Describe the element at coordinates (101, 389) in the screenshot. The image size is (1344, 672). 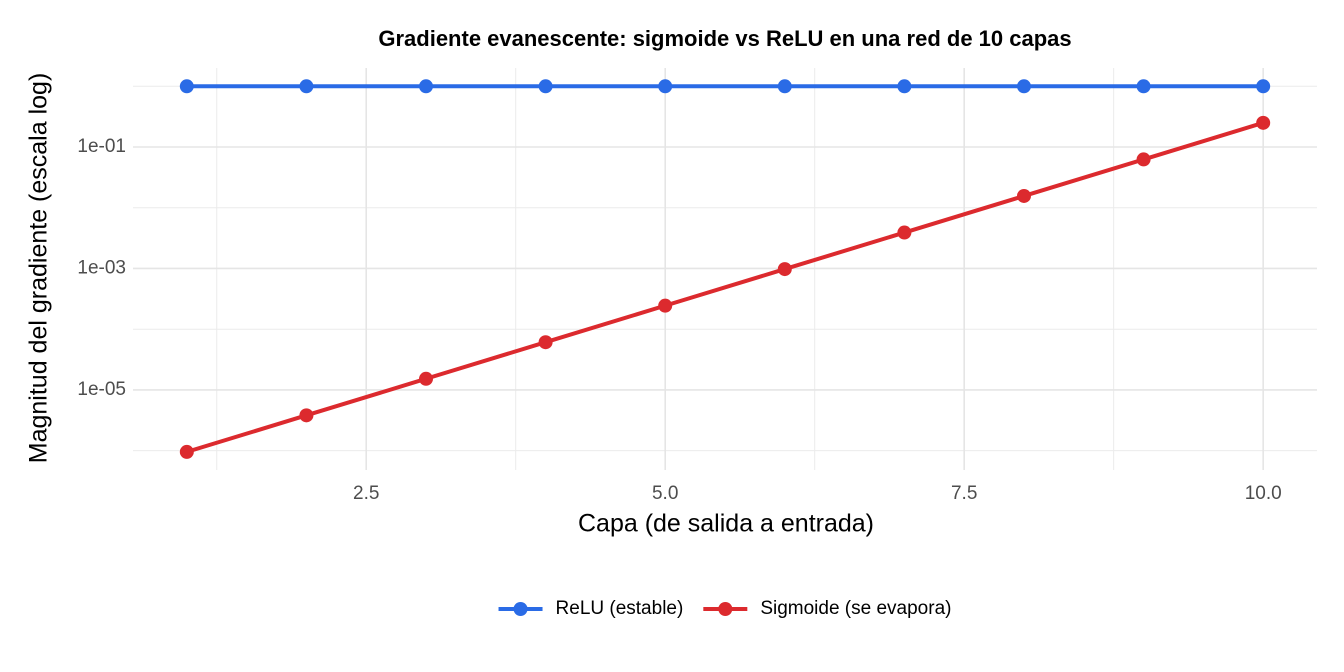
I see `y-tick-label: 1e-05` at that location.